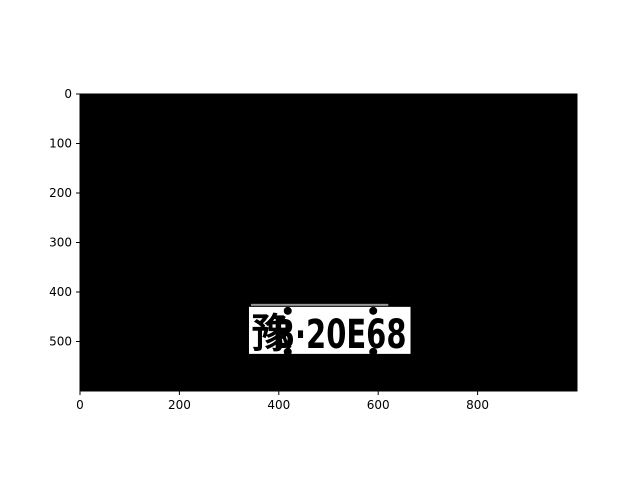 This screenshot has height=484, width=640. Describe the element at coordinates (60, 144) in the screenshot. I see `y-tick-label: 100` at that location.